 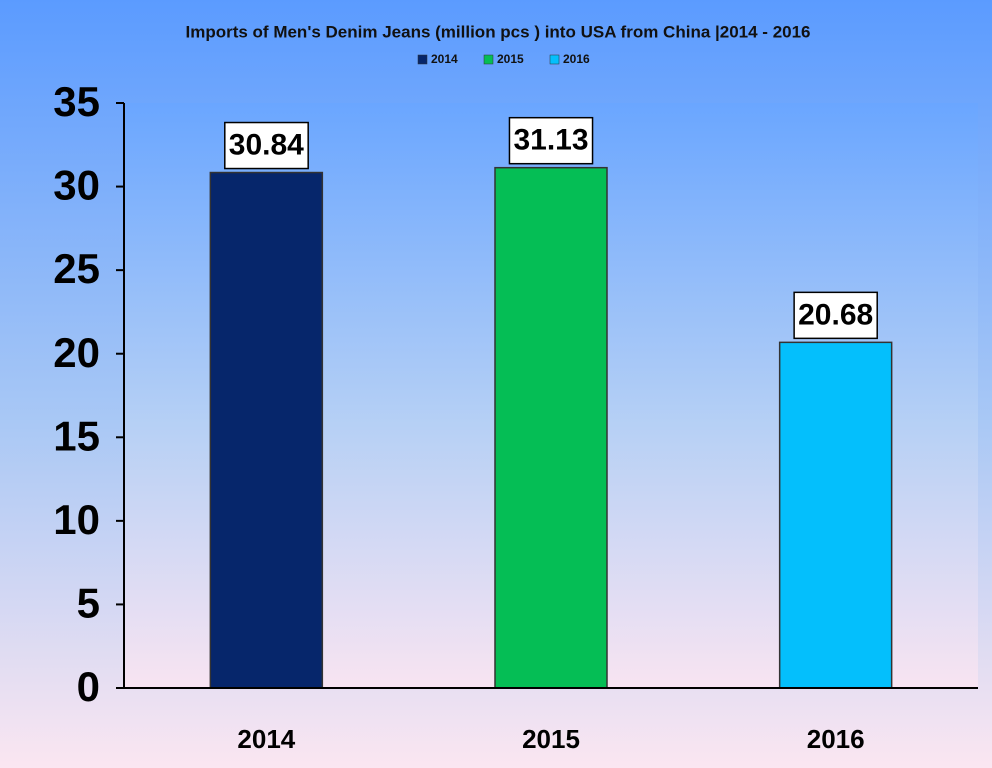 I want to click on y-tick-label: 0, so click(x=88, y=686).